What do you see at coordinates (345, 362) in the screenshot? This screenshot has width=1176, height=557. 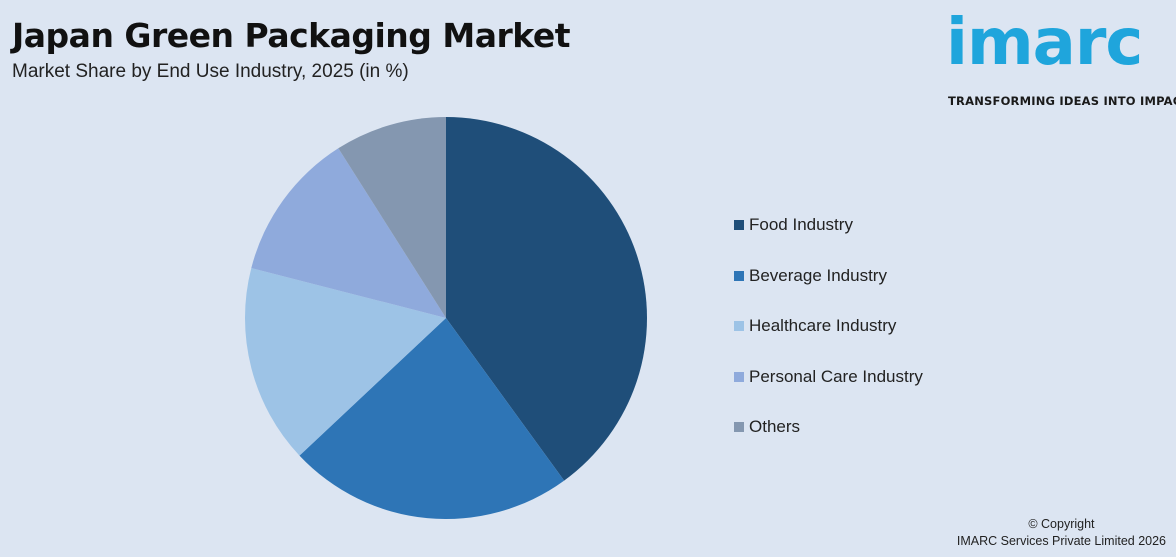 I see `pie-slice-healthcare-industry` at bounding box center [345, 362].